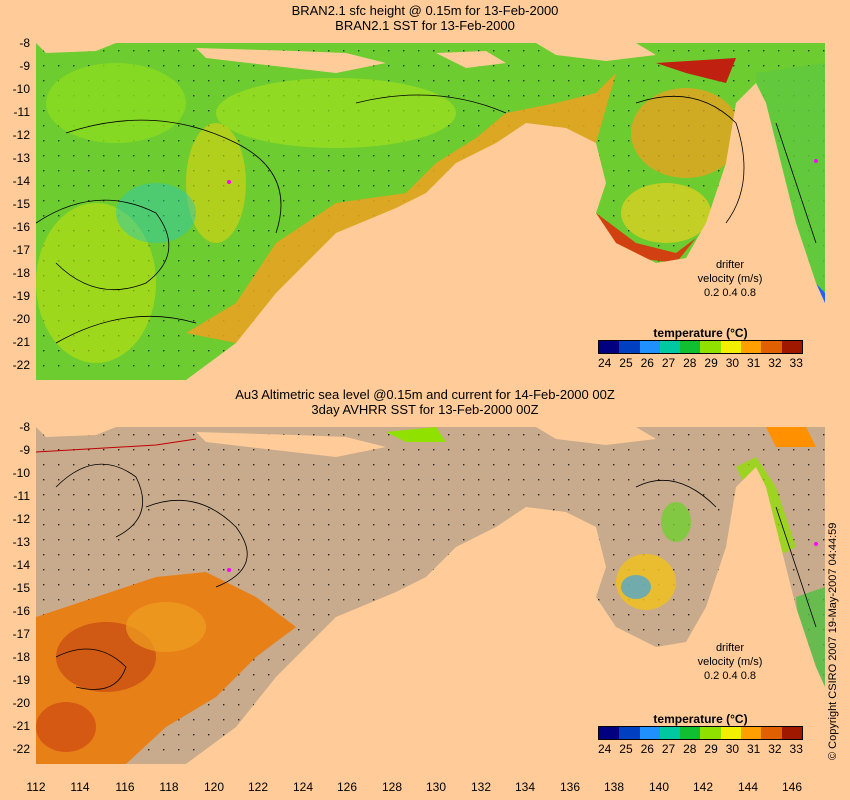 The height and width of the screenshot is (800, 850). What do you see at coordinates (730, 279) in the screenshot?
I see `top-drifter-legend: drifter velocity (m/s) 0.2 0.4 0.8` at bounding box center [730, 279].